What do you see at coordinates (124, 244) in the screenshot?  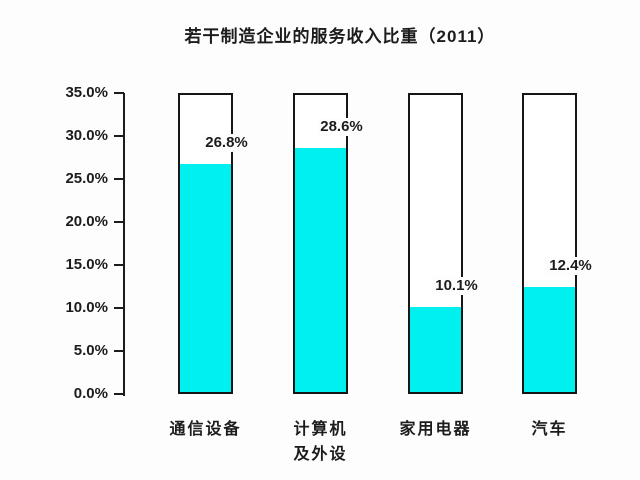 I see `y-axis-line` at bounding box center [124, 244].